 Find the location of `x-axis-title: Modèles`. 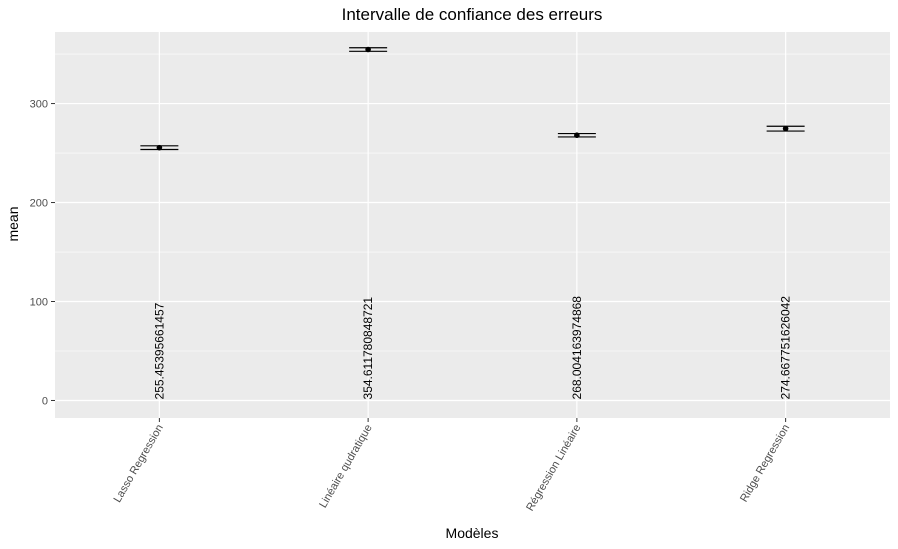

x-axis-title: Modèles is located at coordinates (472, 533).